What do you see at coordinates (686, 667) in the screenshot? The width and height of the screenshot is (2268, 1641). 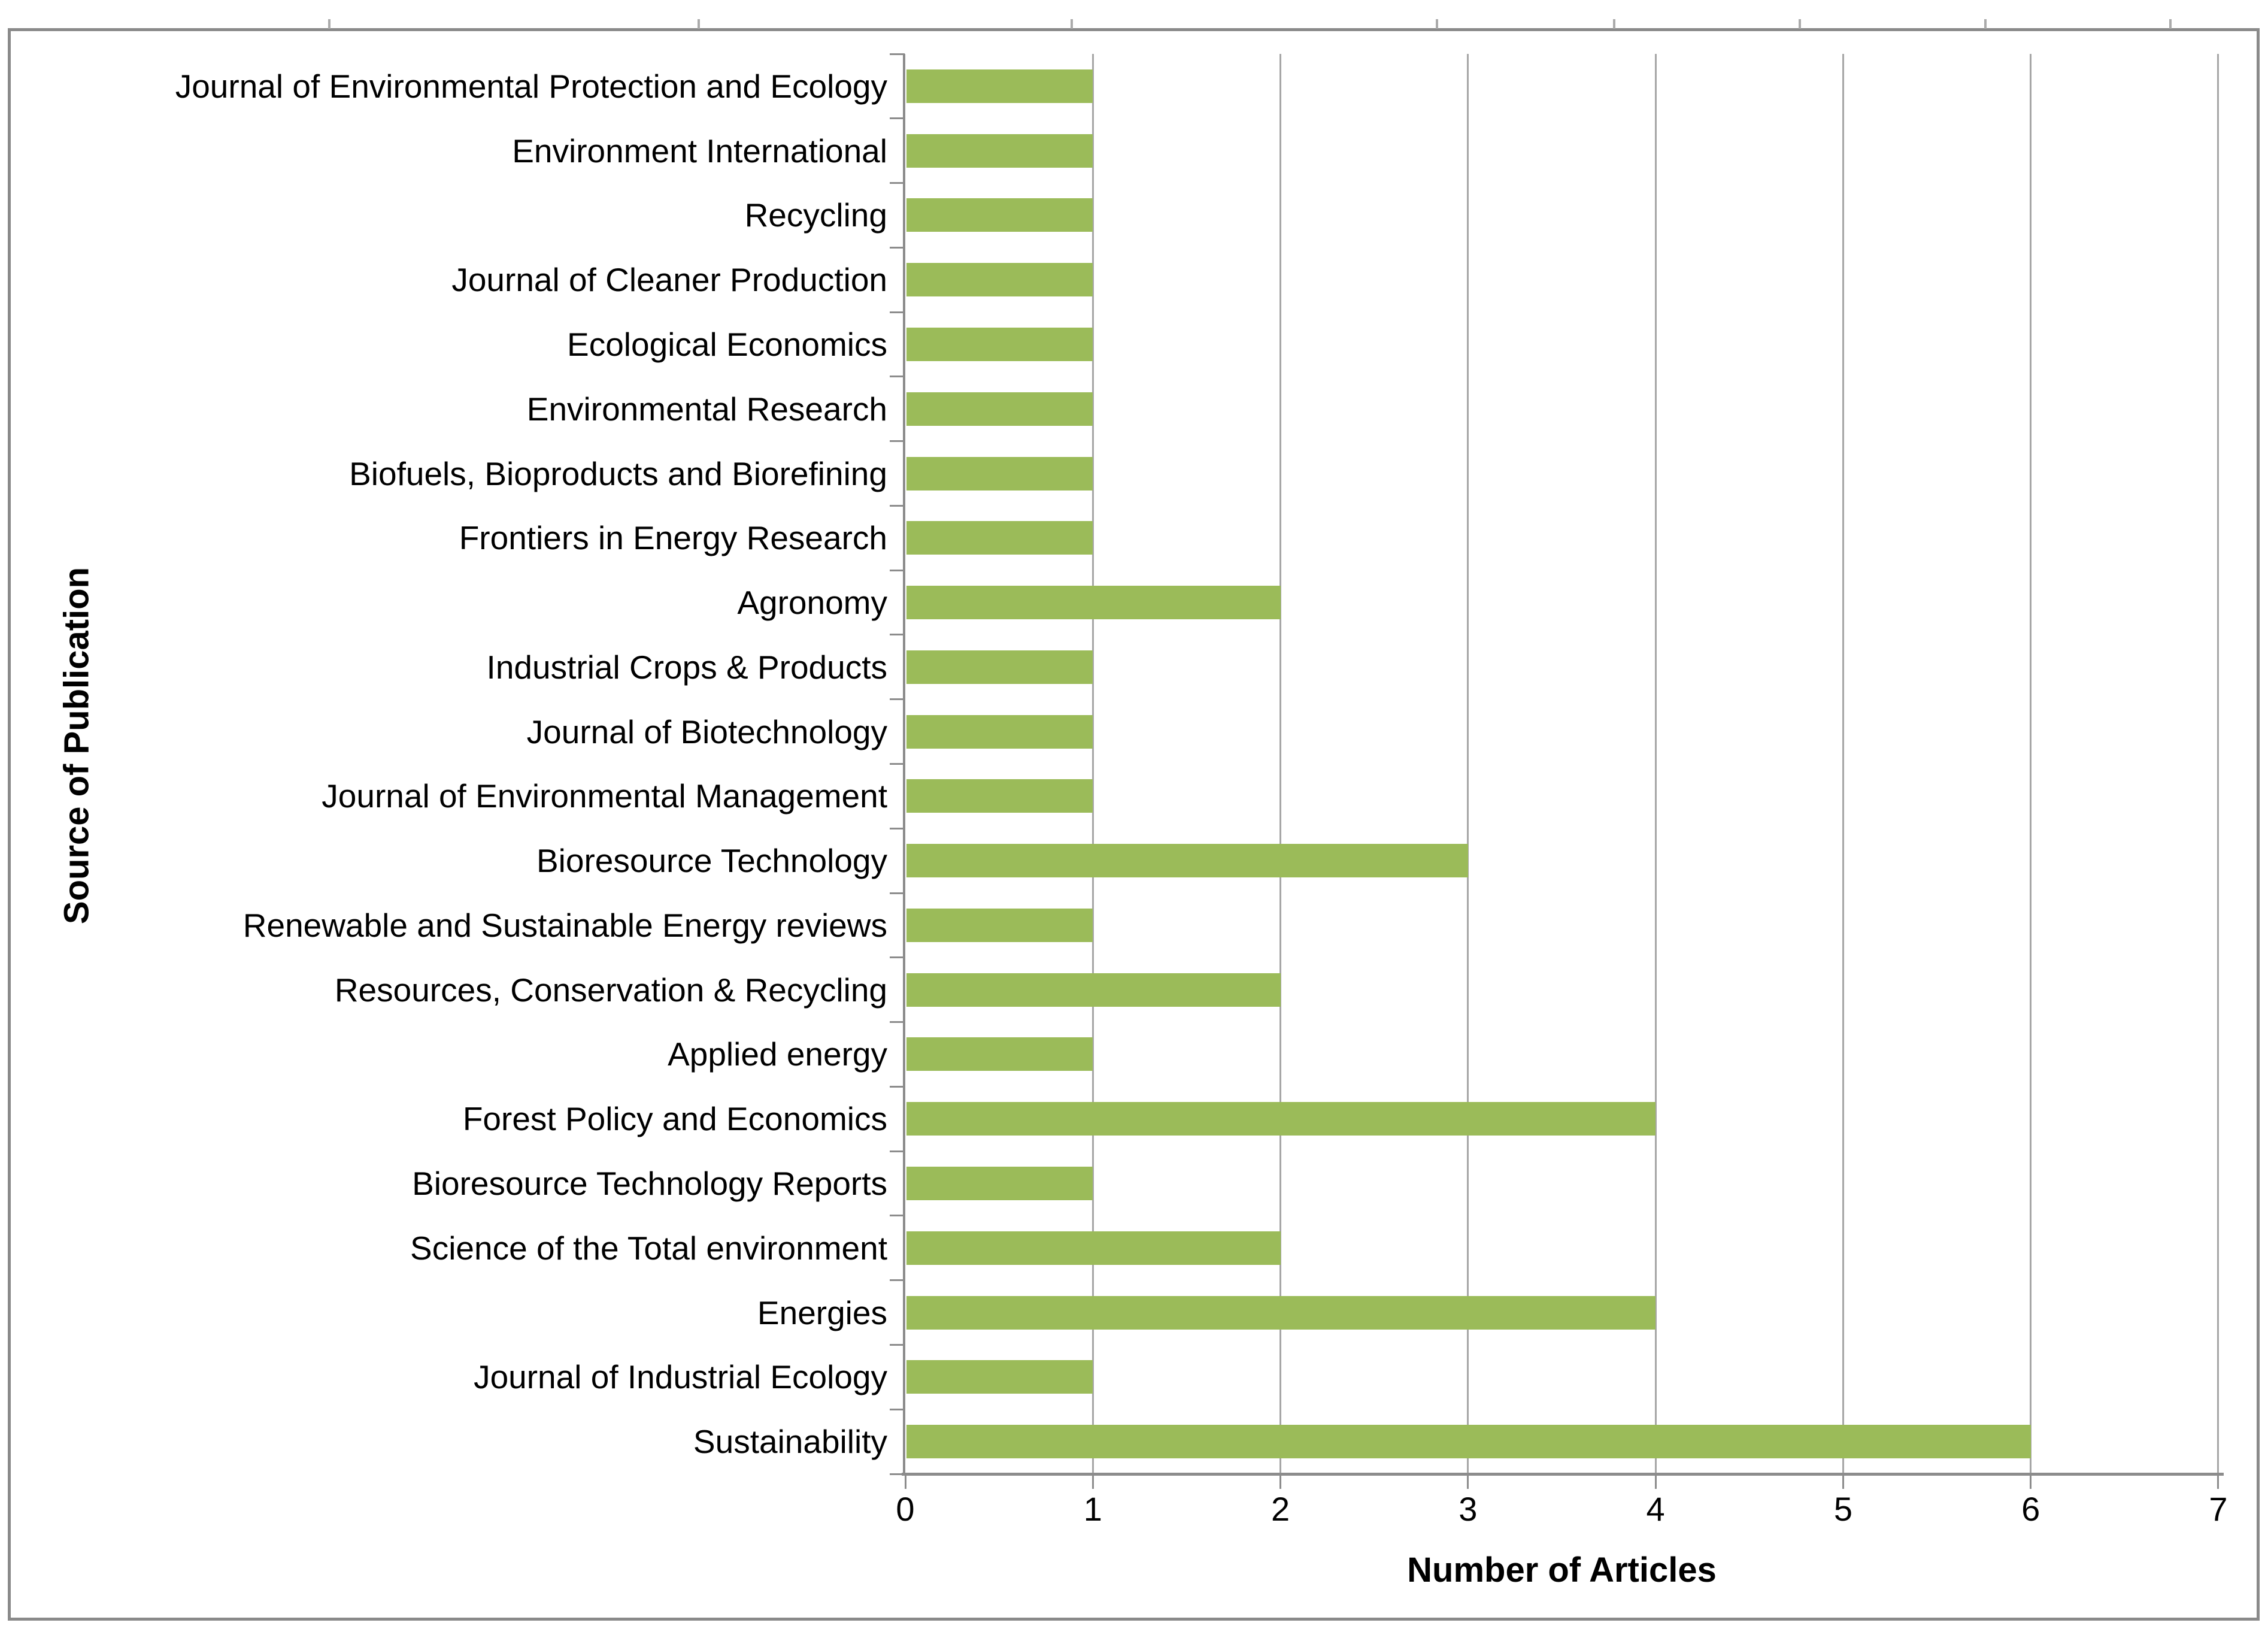 I see `category-label: Industrial Crops & Products` at bounding box center [686, 667].